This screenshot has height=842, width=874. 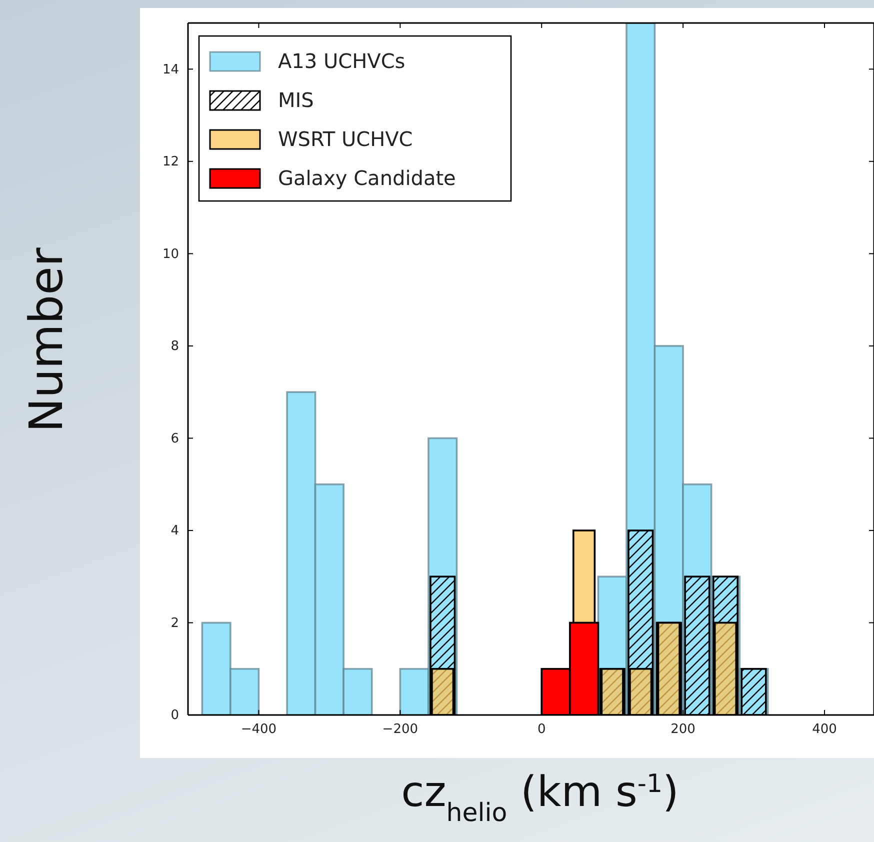 What do you see at coordinates (541, 730) in the screenshot?
I see `x-tick-label: 0` at bounding box center [541, 730].